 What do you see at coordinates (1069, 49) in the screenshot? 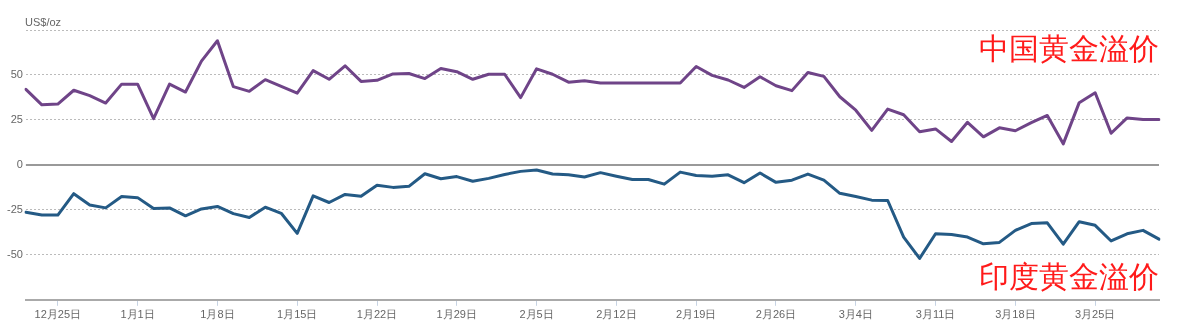
I see `series-label: 中国黄金溢价` at bounding box center [1069, 49].